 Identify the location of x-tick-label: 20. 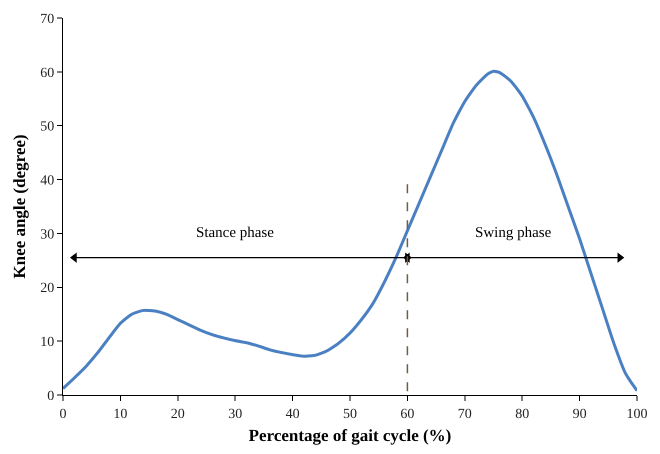
(177, 414).